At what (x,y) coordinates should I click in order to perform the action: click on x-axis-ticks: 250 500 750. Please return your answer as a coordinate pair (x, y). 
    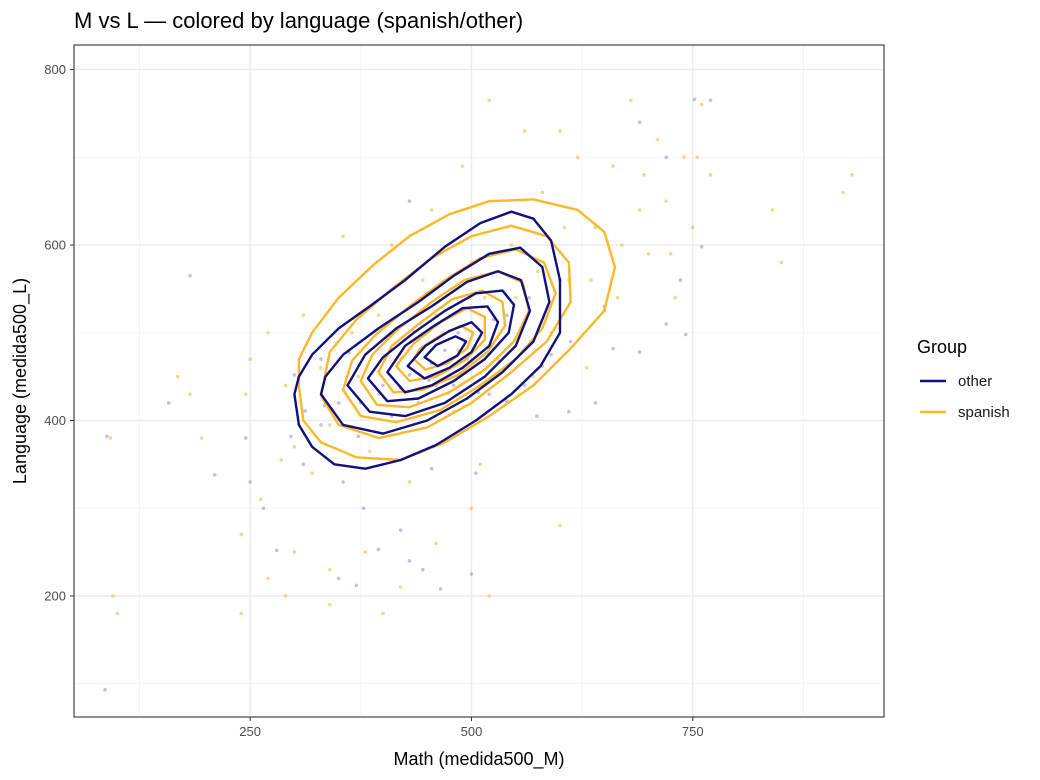
    Looking at the image, I should click on (471, 728).